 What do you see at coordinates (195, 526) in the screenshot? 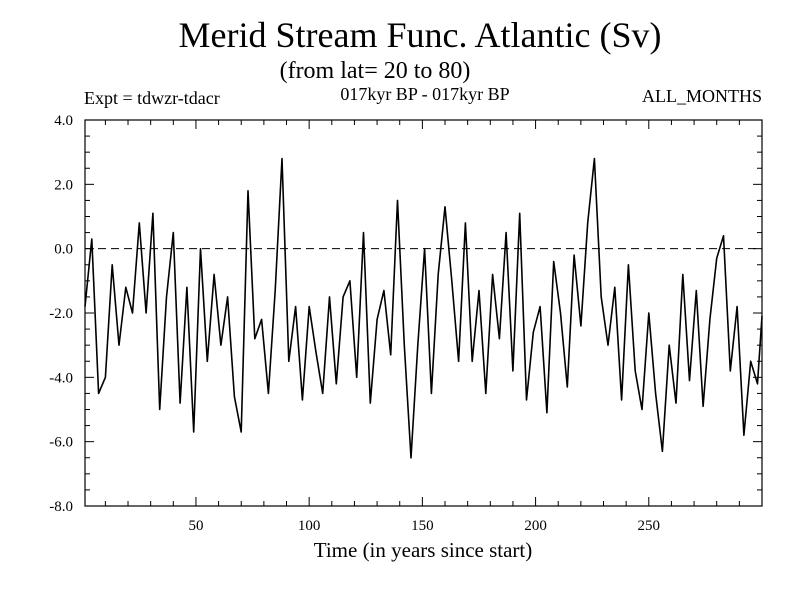
I see `x-tick-label: 50` at bounding box center [195, 526].